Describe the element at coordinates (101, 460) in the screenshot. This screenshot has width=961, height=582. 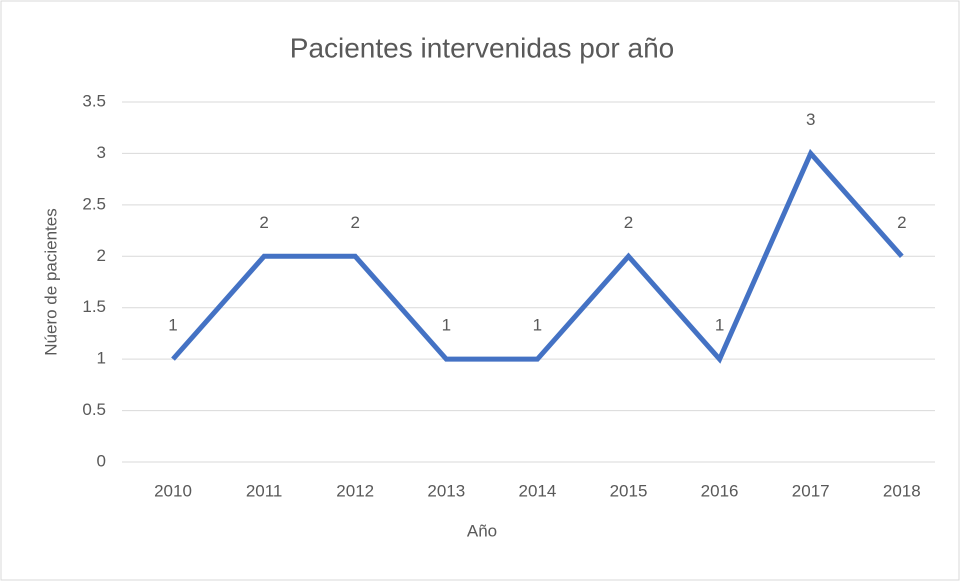
I see `y-tick-label: 0` at that location.